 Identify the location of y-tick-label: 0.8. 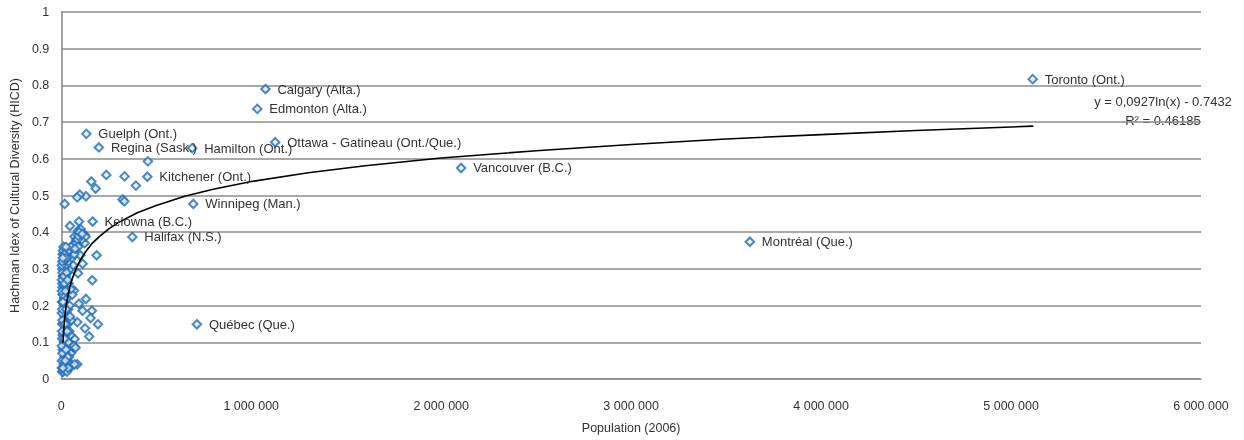
(40, 85).